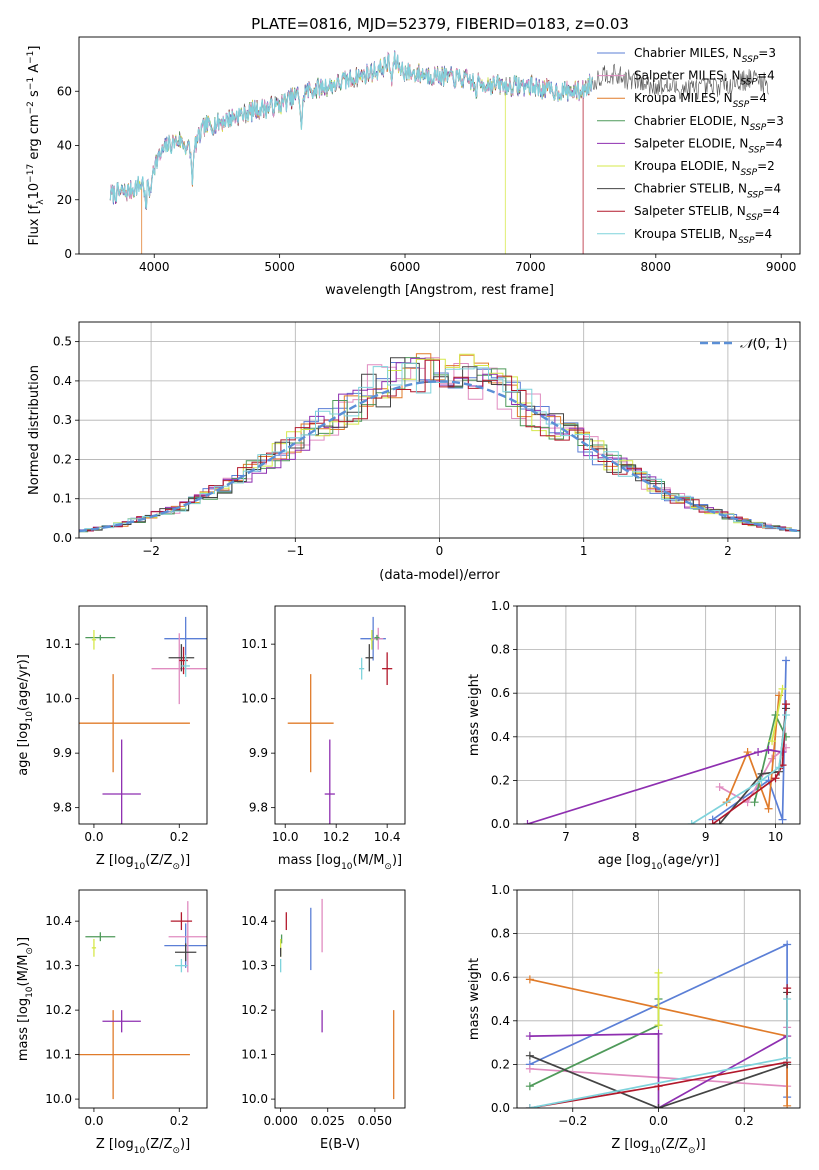 This screenshot has width=819, height=1170. What do you see at coordinates (158, 860) in the screenshot?
I see `label-part: (Z/Z` at bounding box center [158, 860].